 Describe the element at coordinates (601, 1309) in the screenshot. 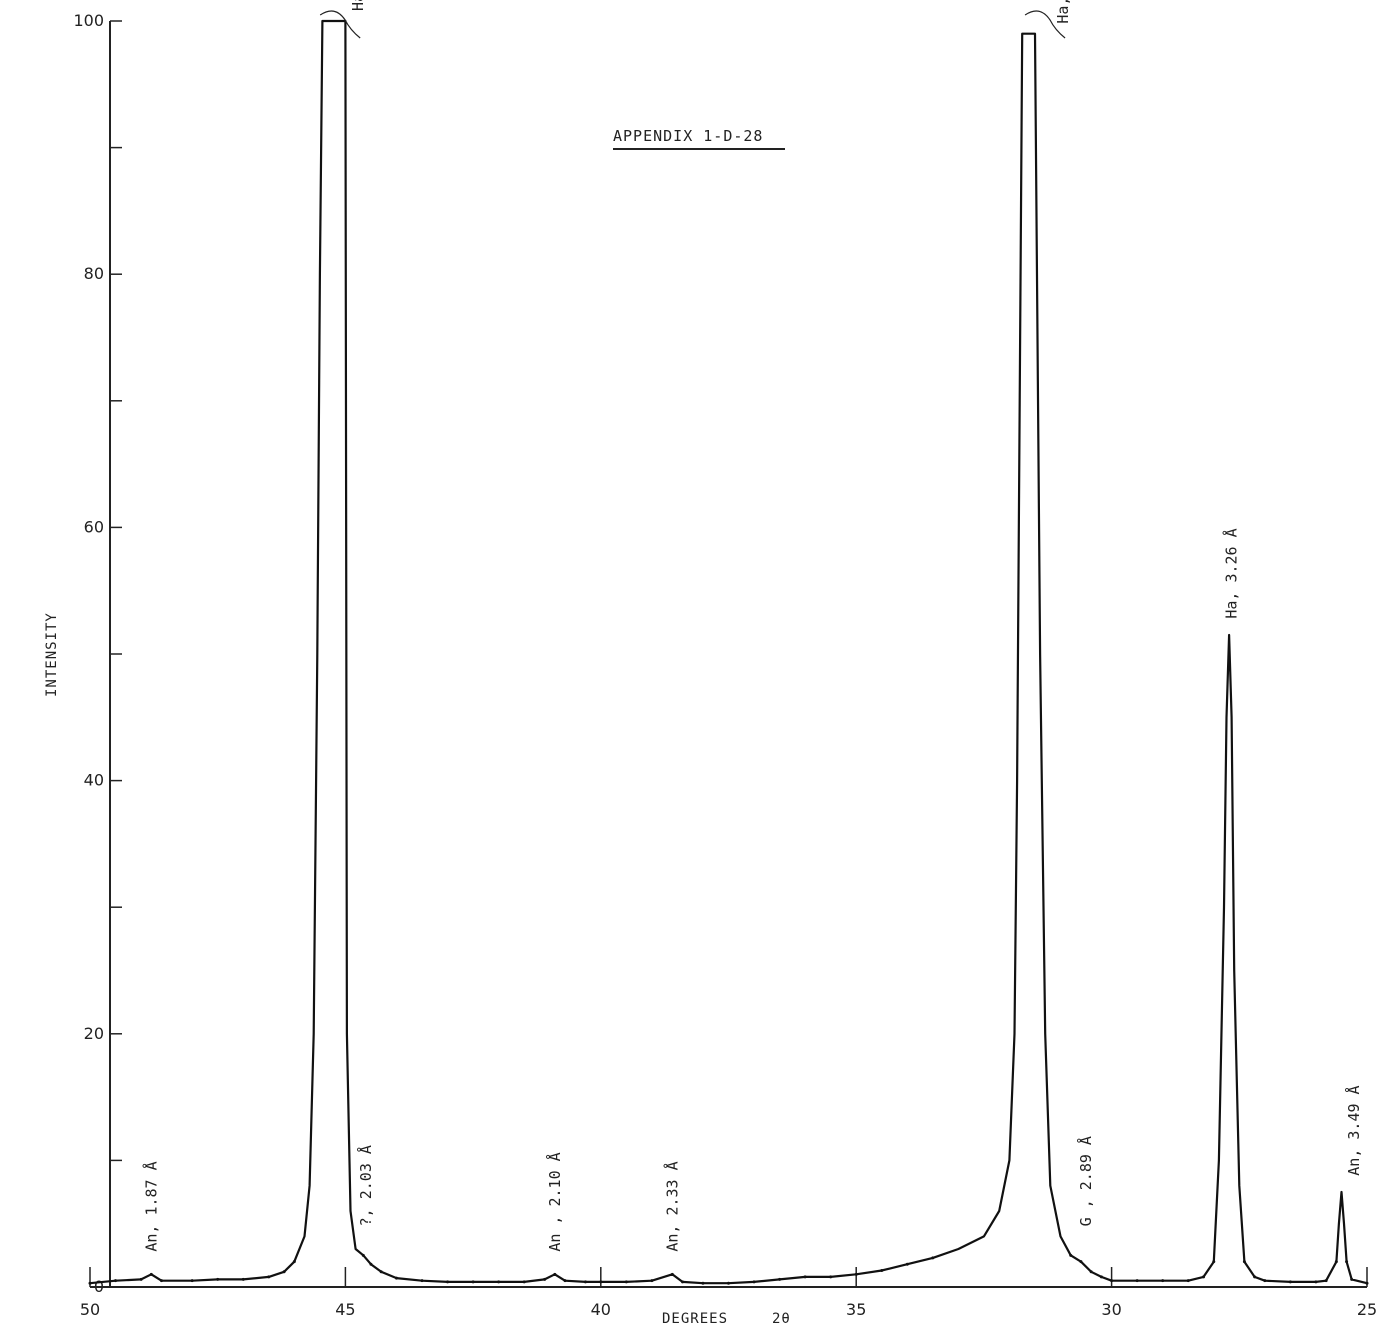

I see `x-tick-label: 40` at that location.